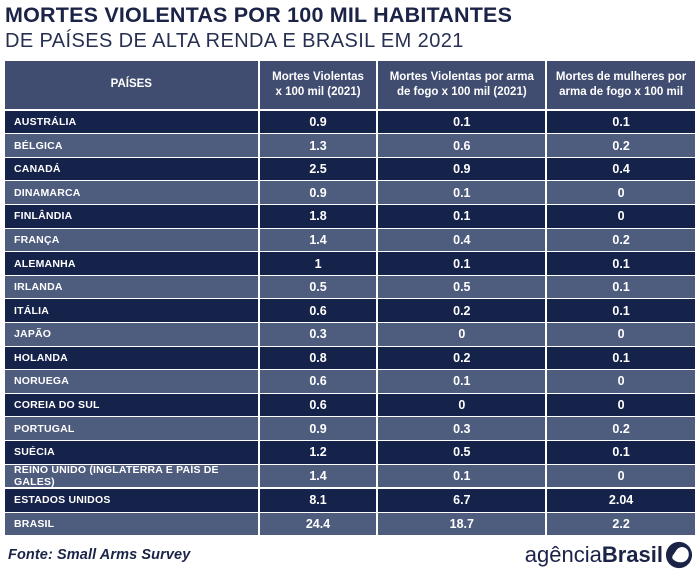 The image size is (700, 569). What do you see at coordinates (131, 84) in the screenshot?
I see `header-paises: PAÍSES` at bounding box center [131, 84].